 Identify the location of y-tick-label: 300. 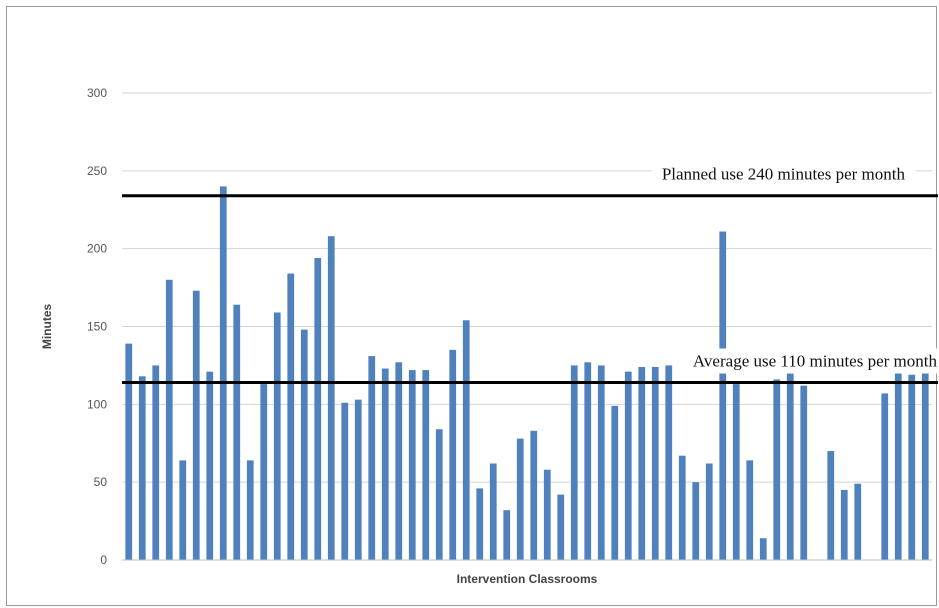
(97, 93).